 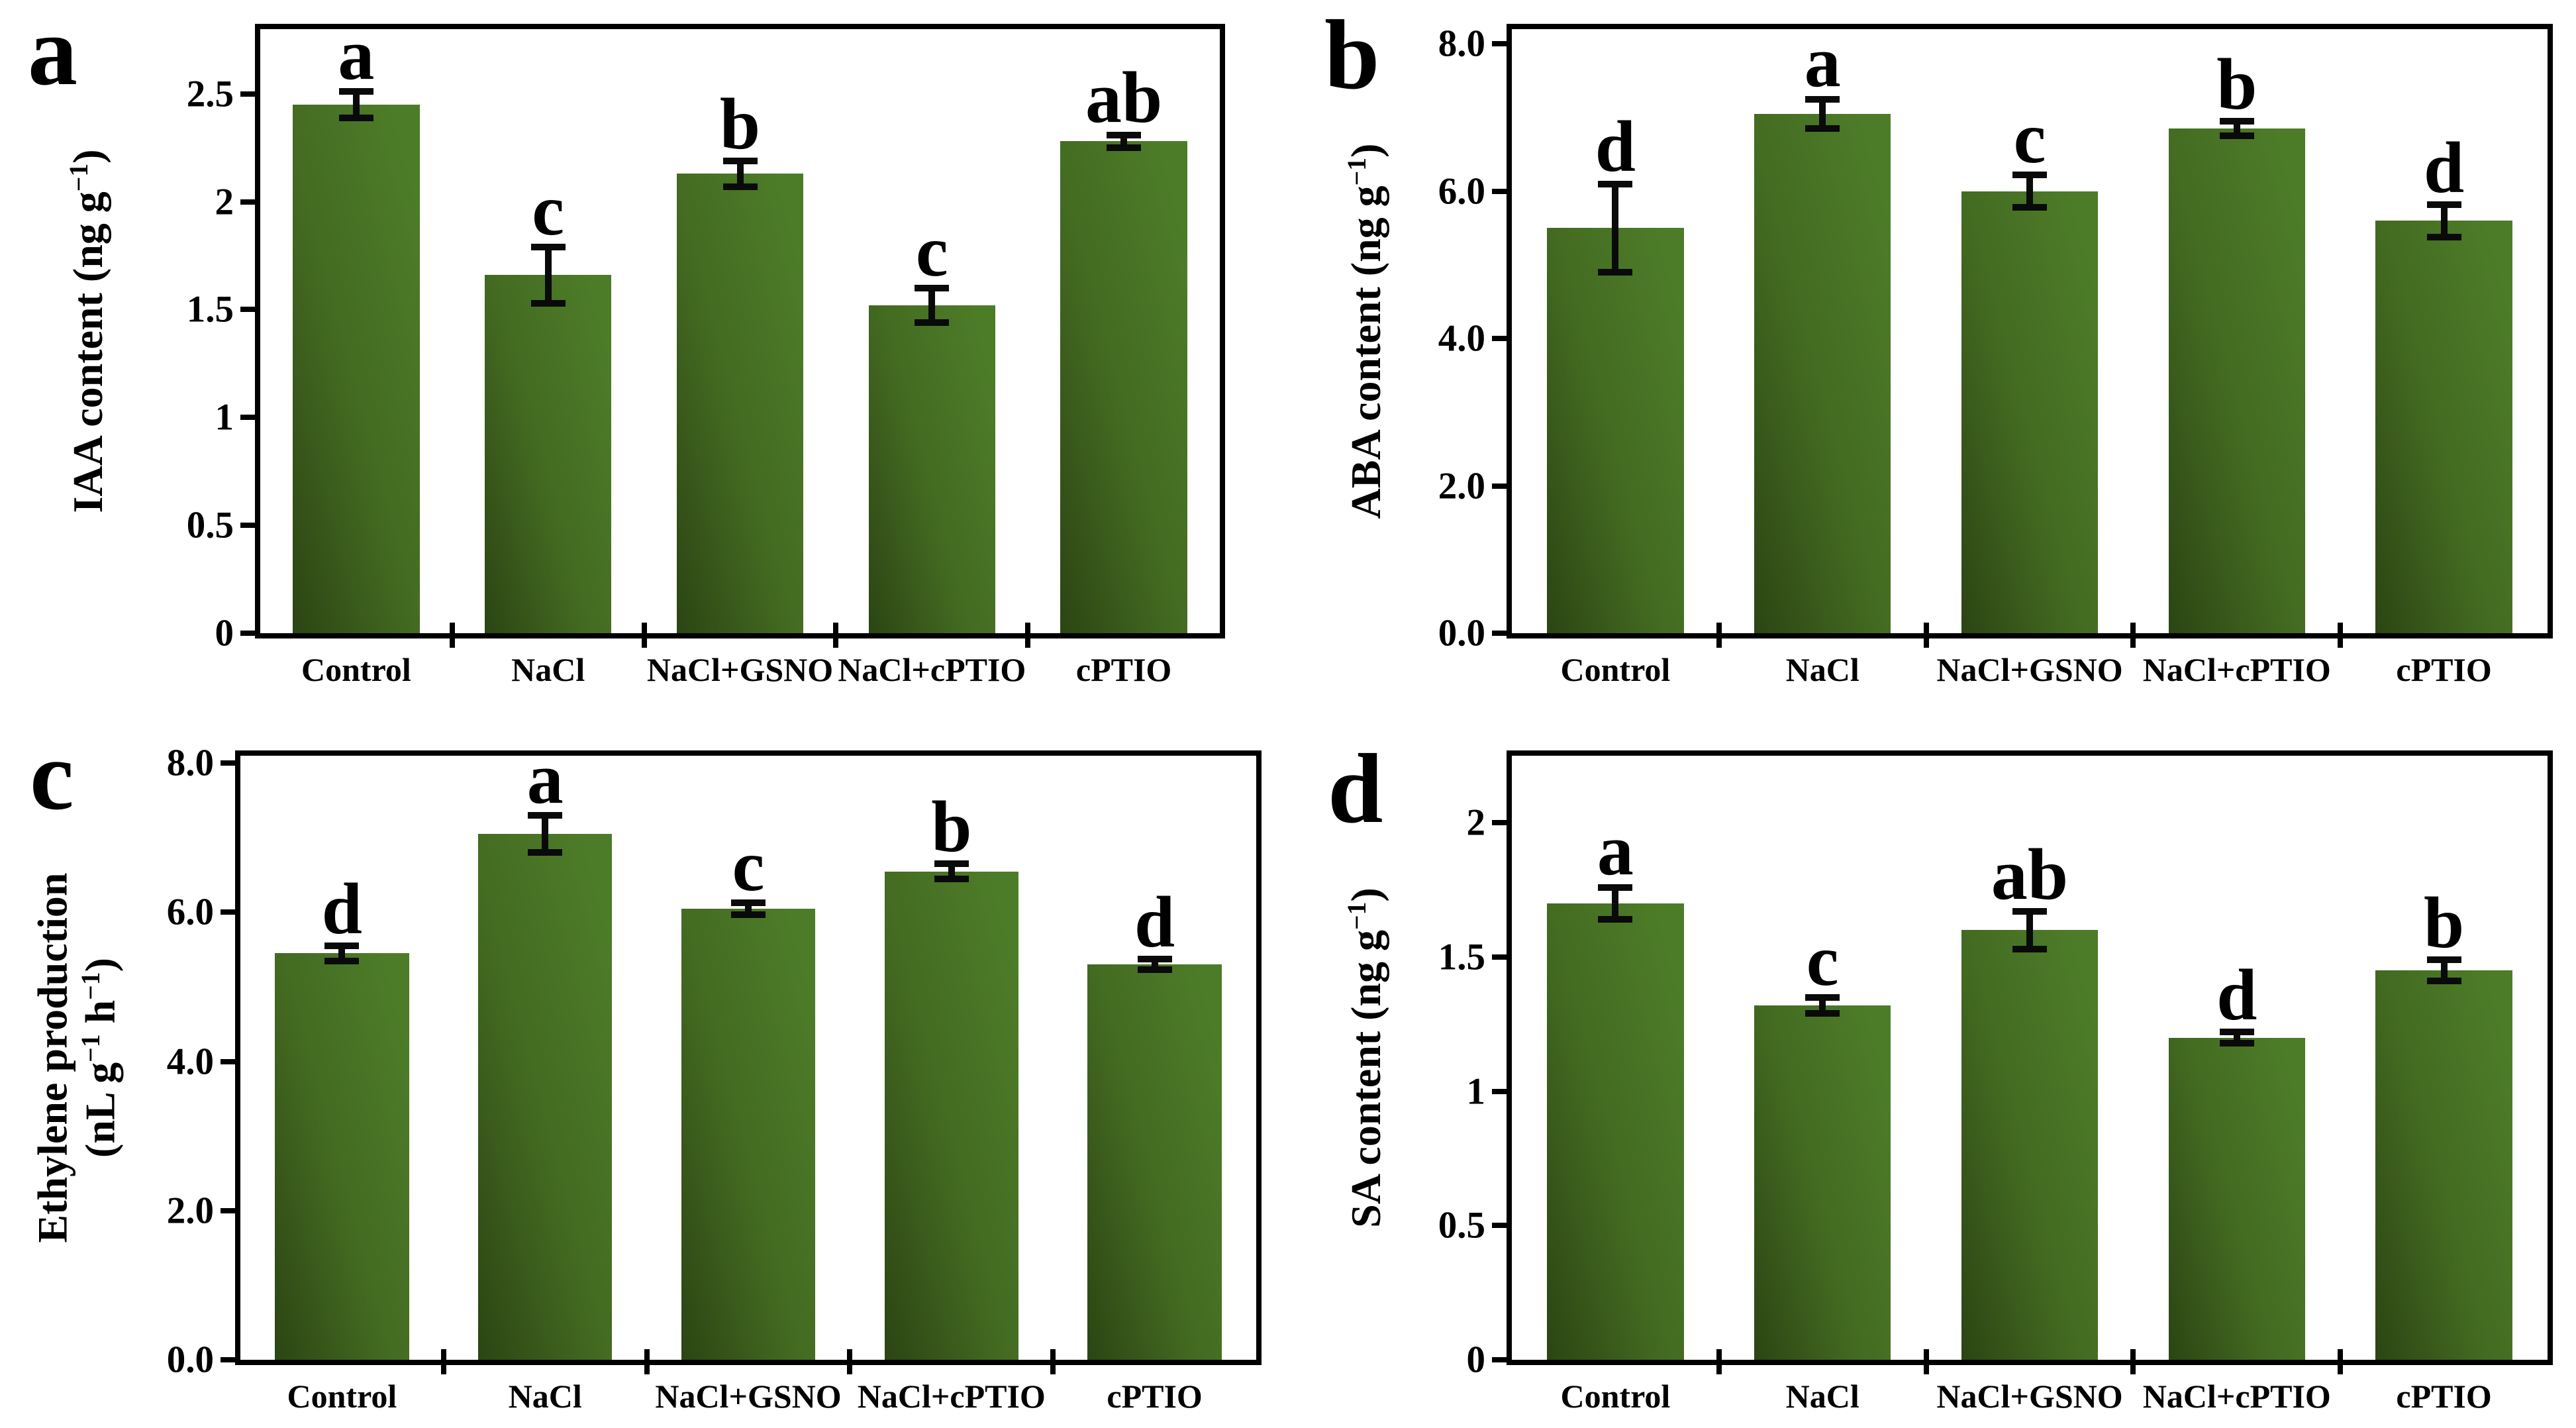 I want to click on error-bar-nacl-cptio, so click(x=2236, y=1037).